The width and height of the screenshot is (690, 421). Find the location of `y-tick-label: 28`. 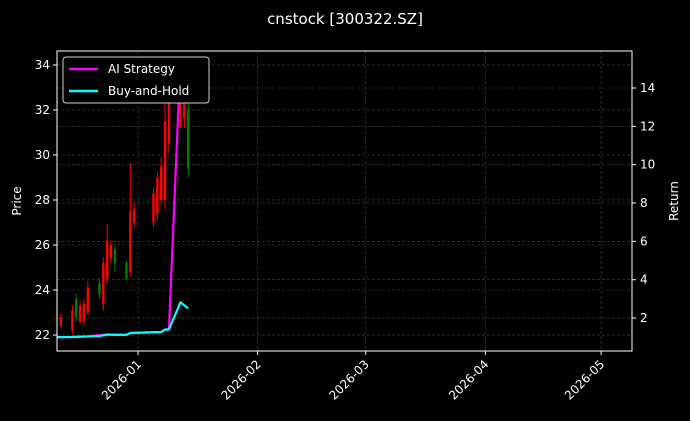

y-tick-label: 28 is located at coordinates (42, 200).